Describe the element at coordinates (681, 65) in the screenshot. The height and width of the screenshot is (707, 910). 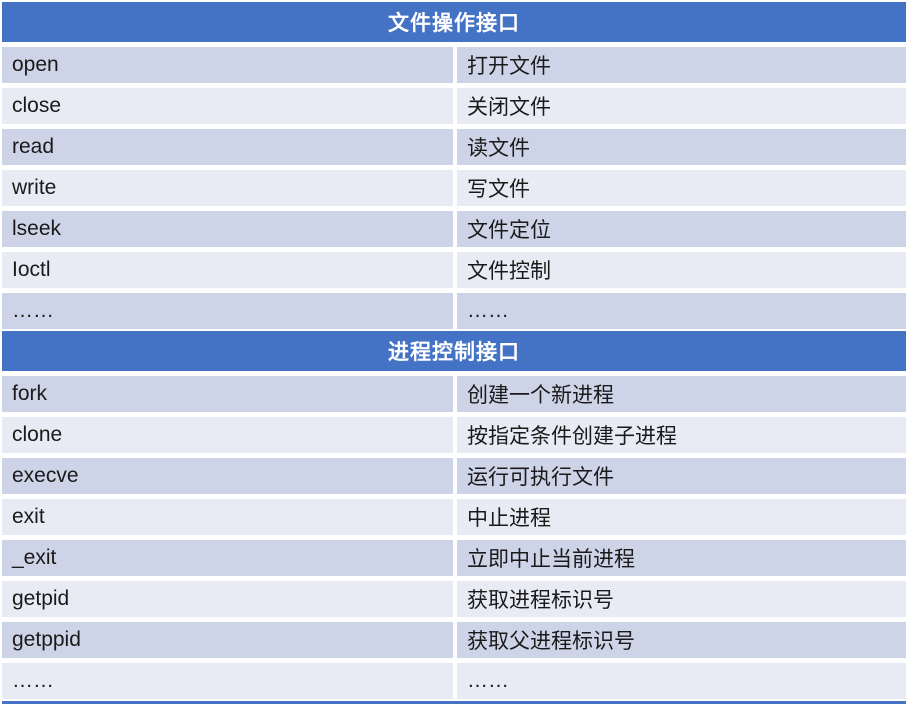
I see `api-desc-cell: 打开文件` at that location.